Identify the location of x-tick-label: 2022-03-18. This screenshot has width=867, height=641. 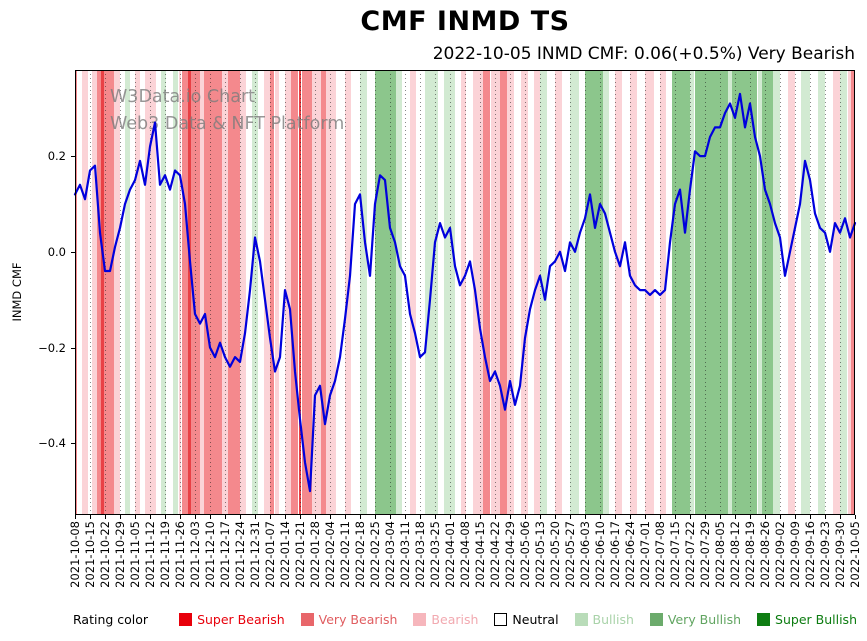
(420, 554).